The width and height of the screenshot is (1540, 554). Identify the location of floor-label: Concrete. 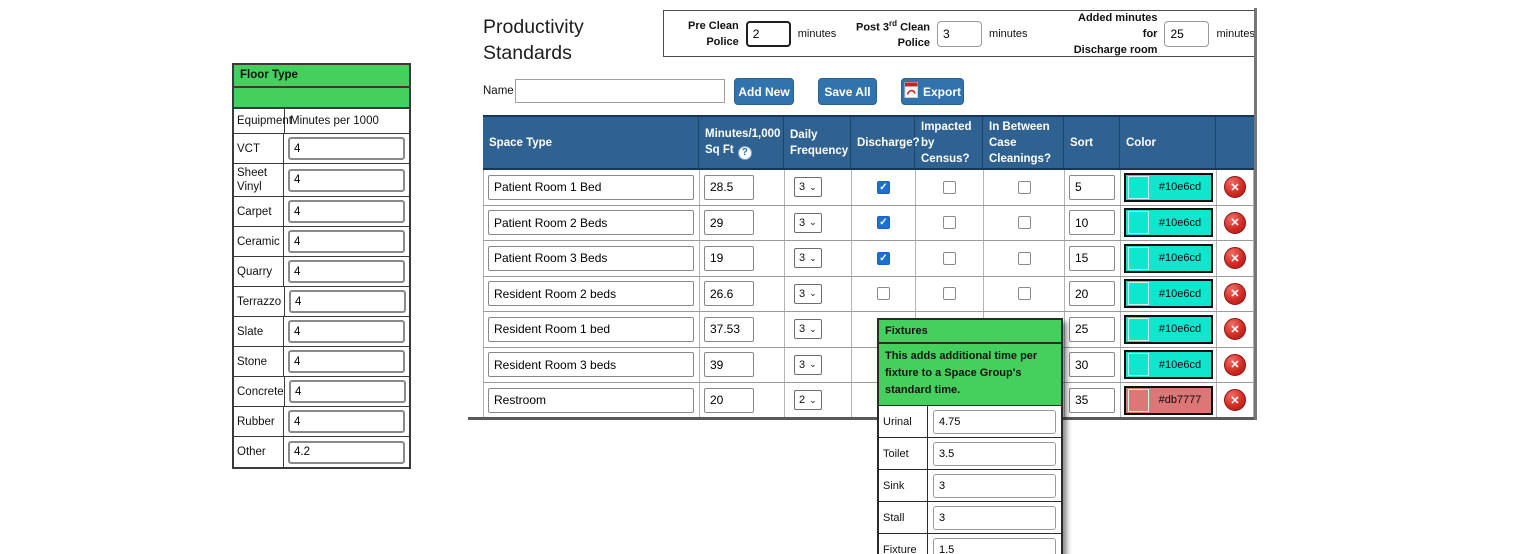
(259, 391).